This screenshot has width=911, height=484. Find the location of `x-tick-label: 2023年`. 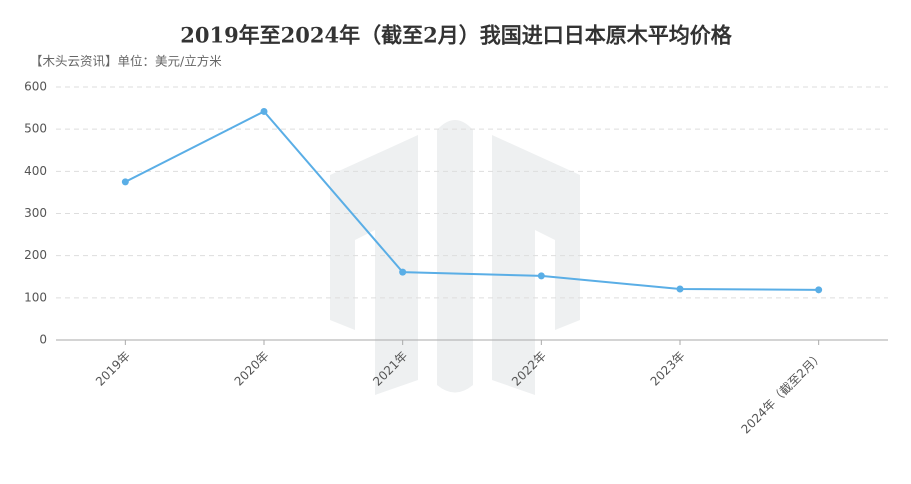

x-tick-label: 2023年 is located at coordinates (668, 369).